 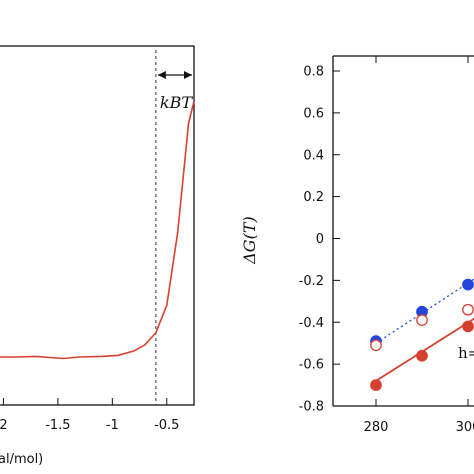 I want to click on right-y-tick-label: 0.8, so click(x=313, y=72).